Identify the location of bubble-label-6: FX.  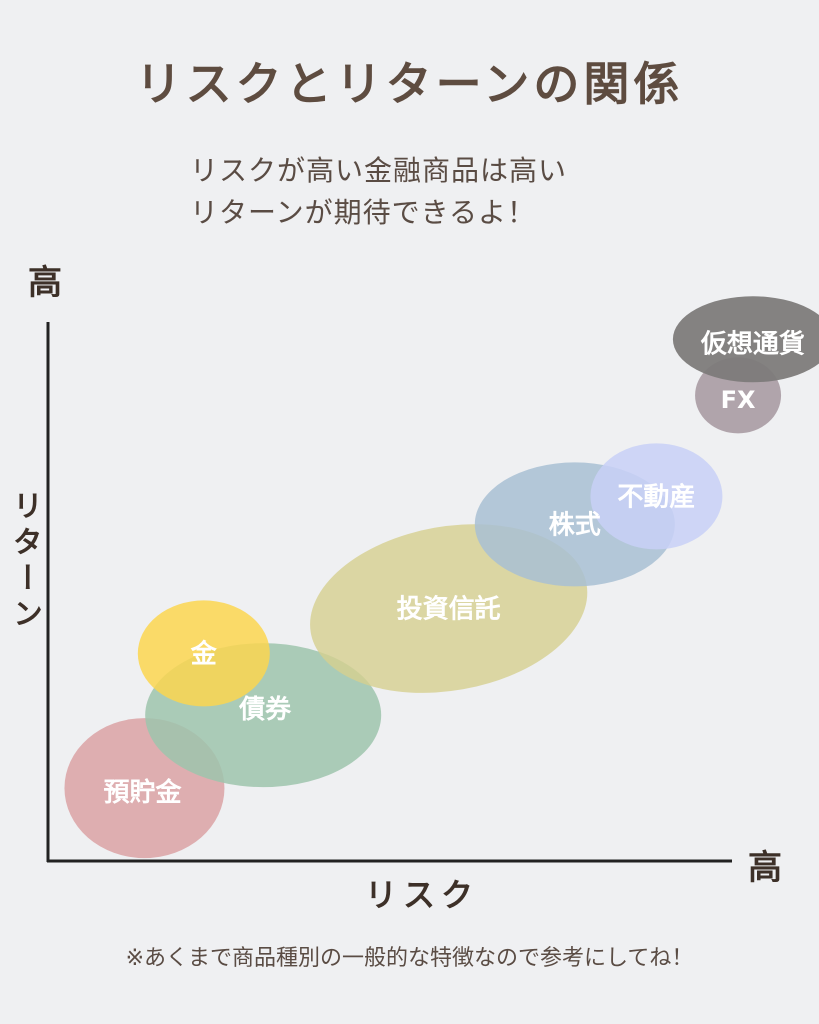
(738, 400).